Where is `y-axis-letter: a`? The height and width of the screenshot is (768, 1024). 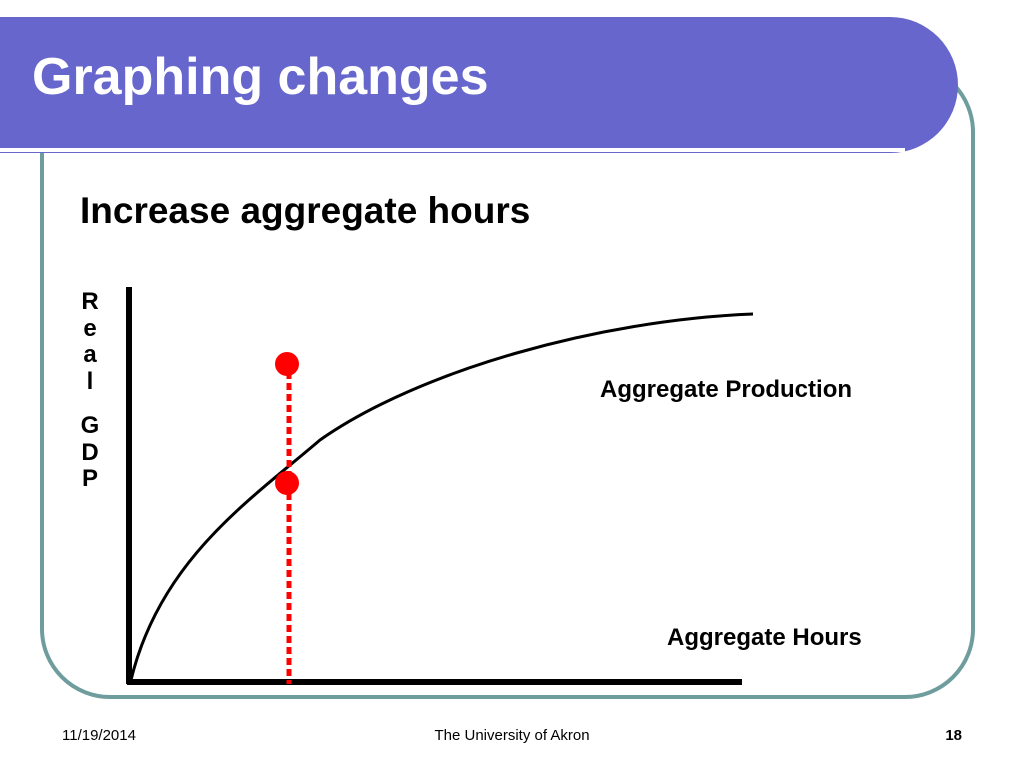 y-axis-letter: a is located at coordinates (90, 354).